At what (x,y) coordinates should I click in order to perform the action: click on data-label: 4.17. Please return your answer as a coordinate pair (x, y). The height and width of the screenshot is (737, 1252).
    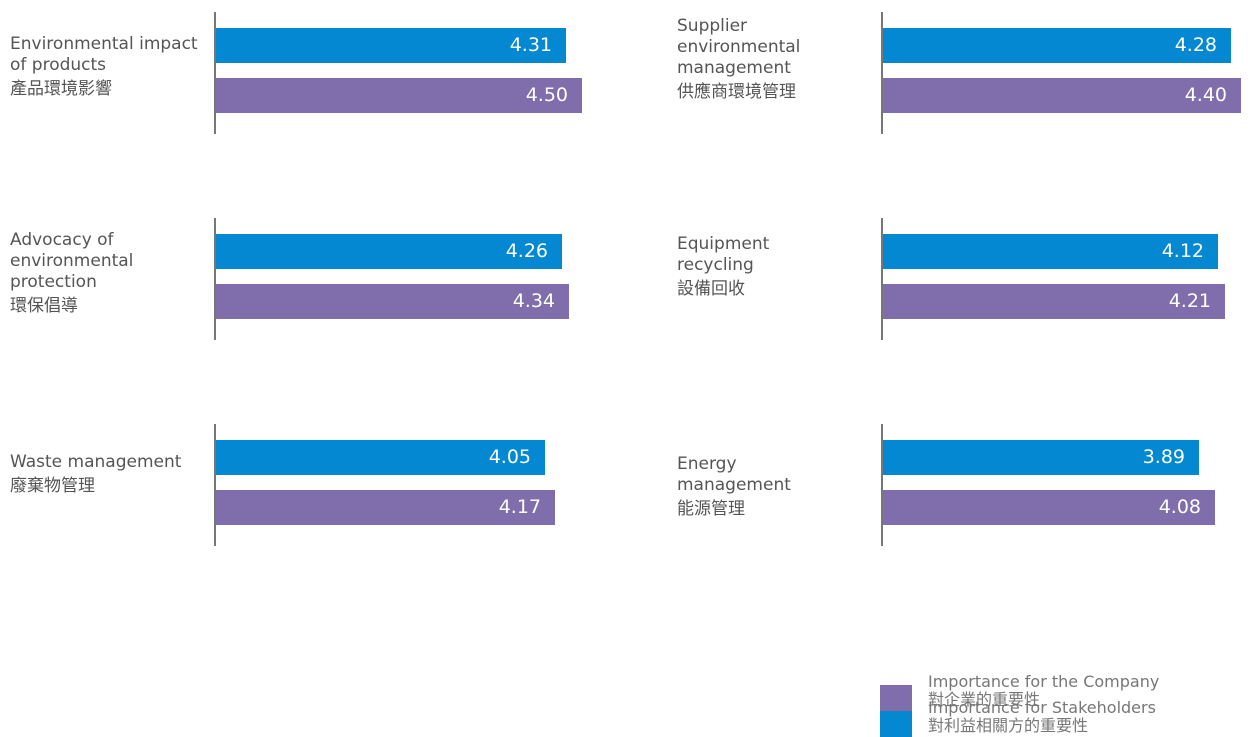
    Looking at the image, I should click on (519, 507).